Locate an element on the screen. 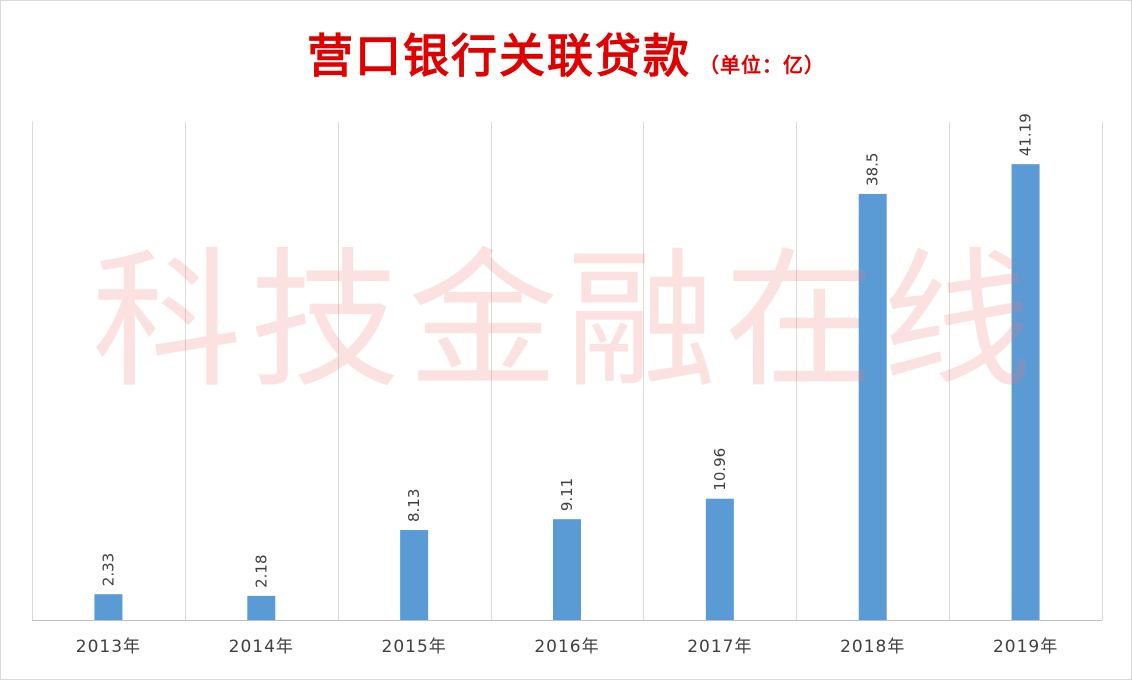 This screenshot has width=1132, height=680. data-label: 9.11 is located at coordinates (567, 494).